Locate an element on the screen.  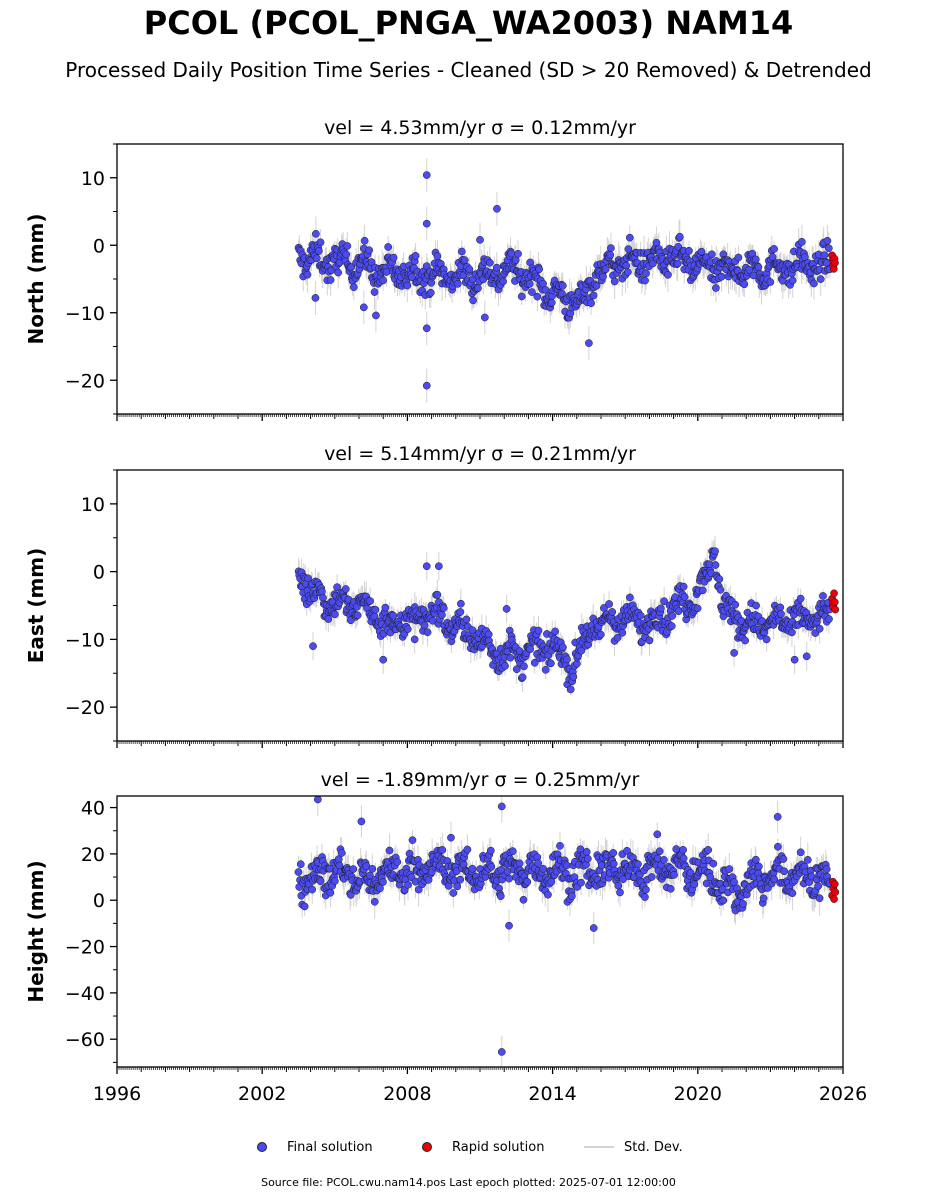
std-dev-bars is located at coordinates (564, 931).